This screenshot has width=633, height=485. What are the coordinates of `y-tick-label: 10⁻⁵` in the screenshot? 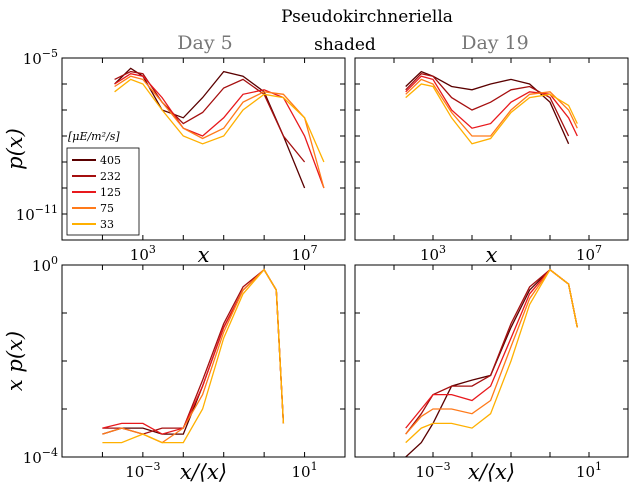 It's located at (40, 57).